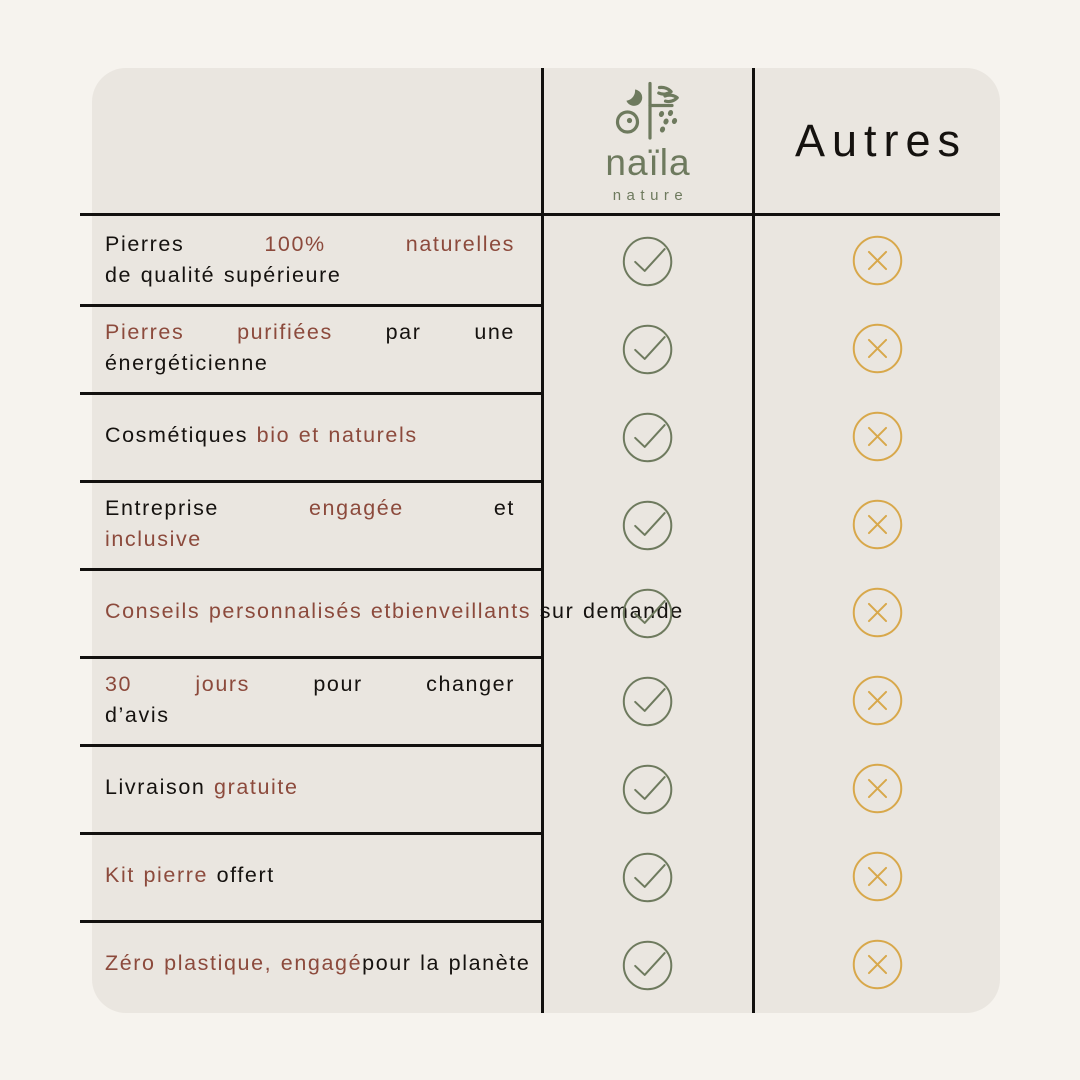 This screenshot has width=1080, height=1080. Describe the element at coordinates (540, 788) in the screenshot. I see `comparison-row: Livraison gratuite` at that location.